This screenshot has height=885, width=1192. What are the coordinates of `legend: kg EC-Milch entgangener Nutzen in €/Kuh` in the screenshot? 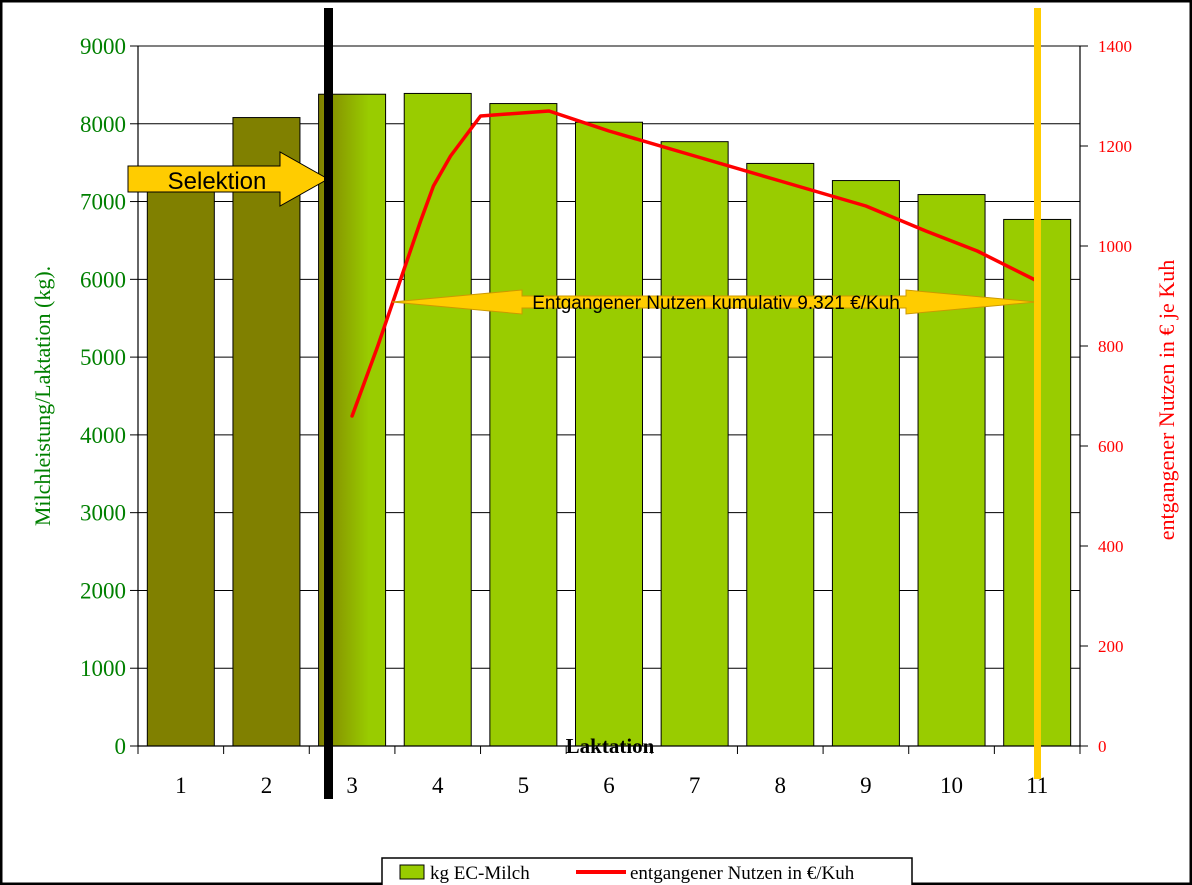 It's located at (647, 871).